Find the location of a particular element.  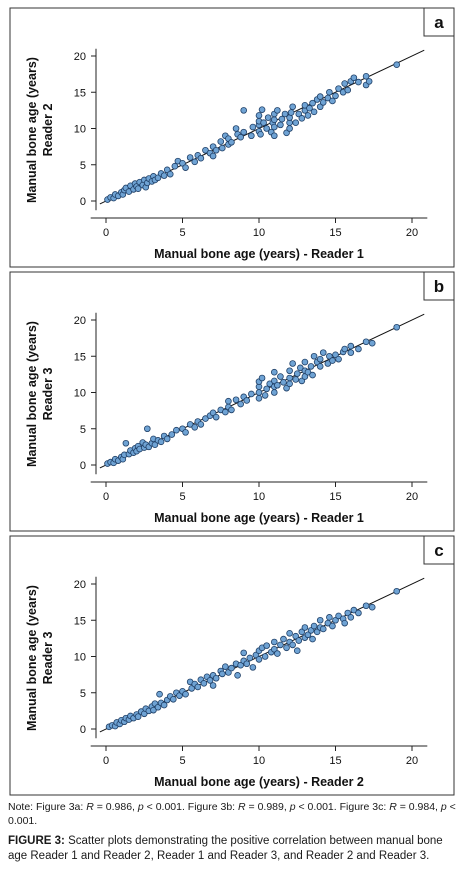

note-part: < 0.001. is located at coordinates (232, 814).